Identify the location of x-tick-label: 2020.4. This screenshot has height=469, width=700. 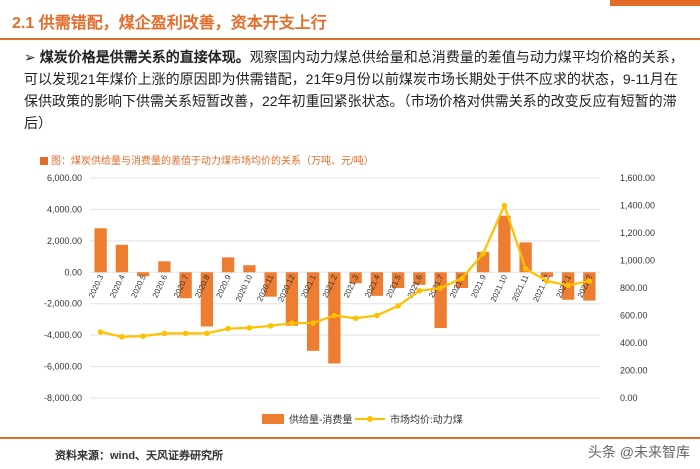
(117, 286).